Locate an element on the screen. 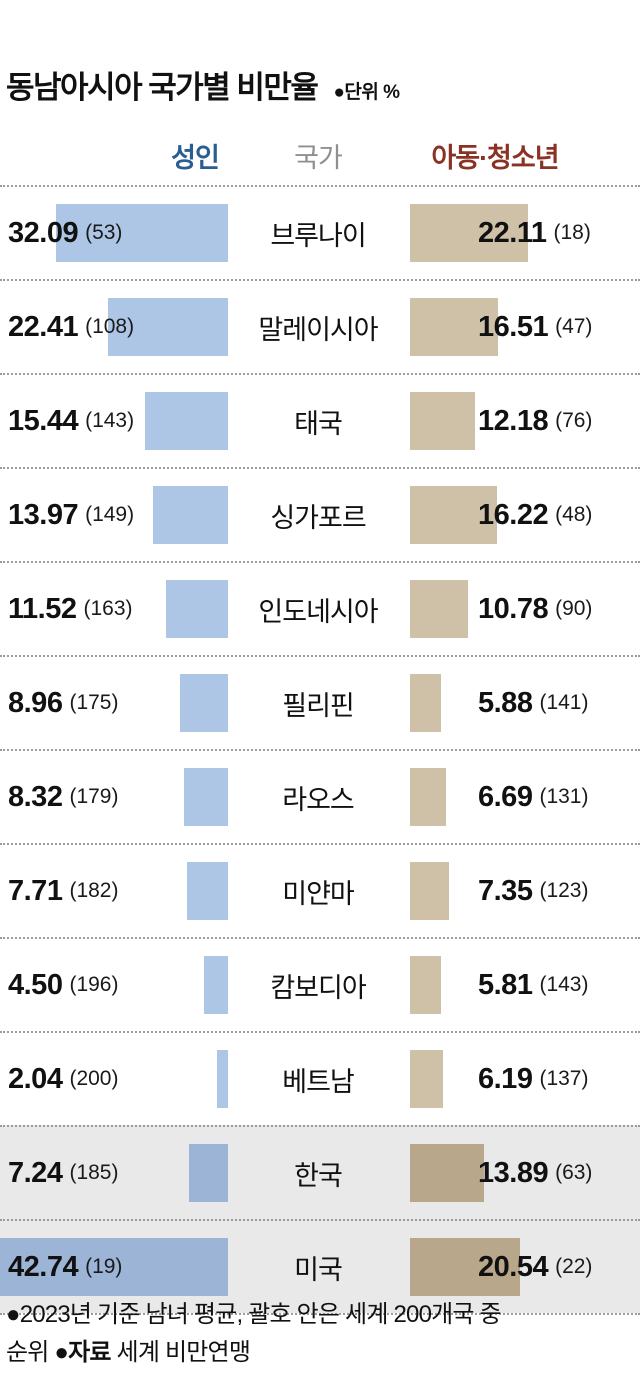 This screenshot has height=1386, width=640. child-rank: (137) is located at coordinates (564, 1078).